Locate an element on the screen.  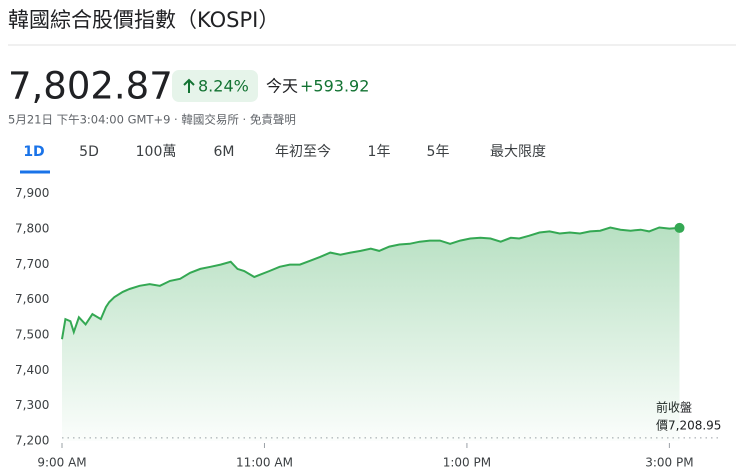
y-tick-label: 7,600 is located at coordinates (32, 299).